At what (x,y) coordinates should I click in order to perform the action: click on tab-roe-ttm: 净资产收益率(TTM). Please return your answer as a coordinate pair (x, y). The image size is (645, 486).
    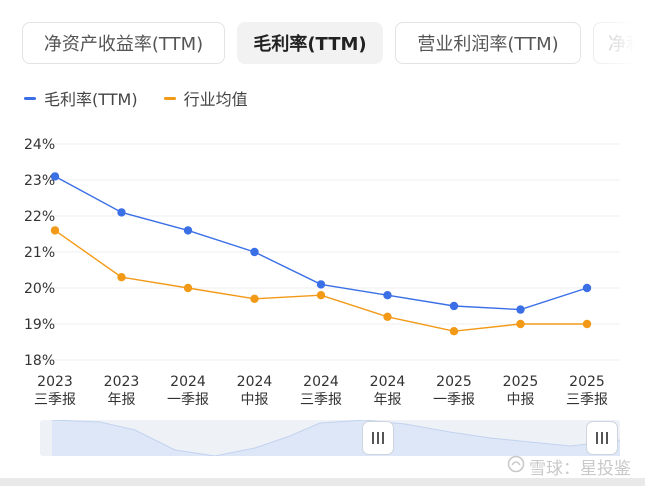
    Looking at the image, I should click on (123, 43).